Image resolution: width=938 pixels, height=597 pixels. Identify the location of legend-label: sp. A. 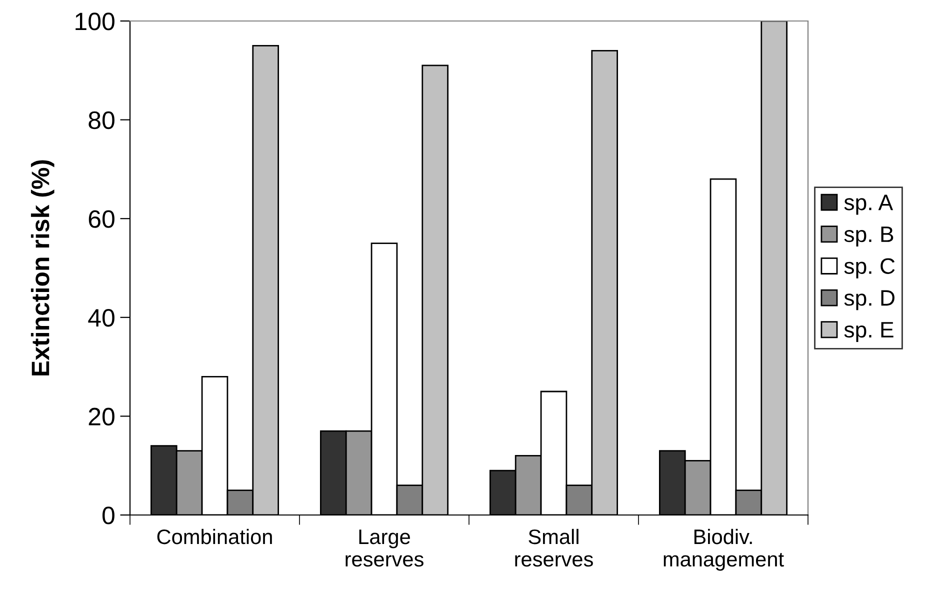
(869, 204).